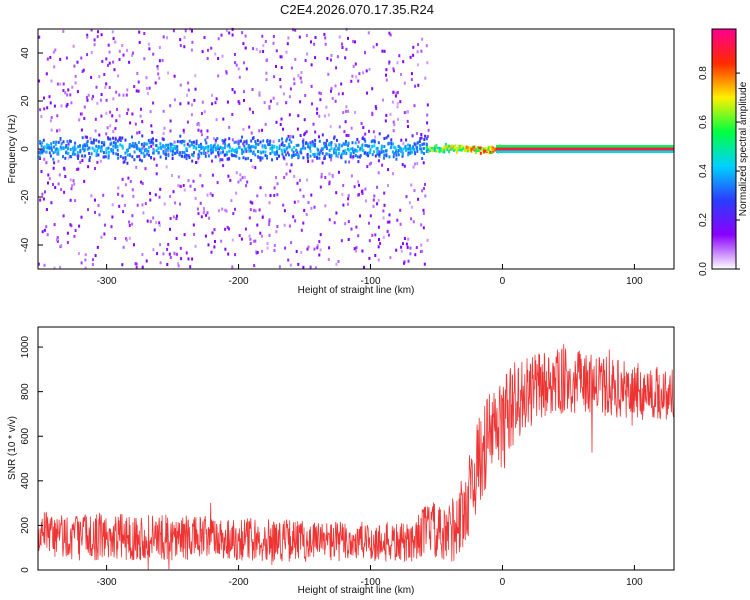 This screenshot has height=600, width=750. I want to click on figure-title: C2E4.2026.070.17.35.R24, so click(357, 9).